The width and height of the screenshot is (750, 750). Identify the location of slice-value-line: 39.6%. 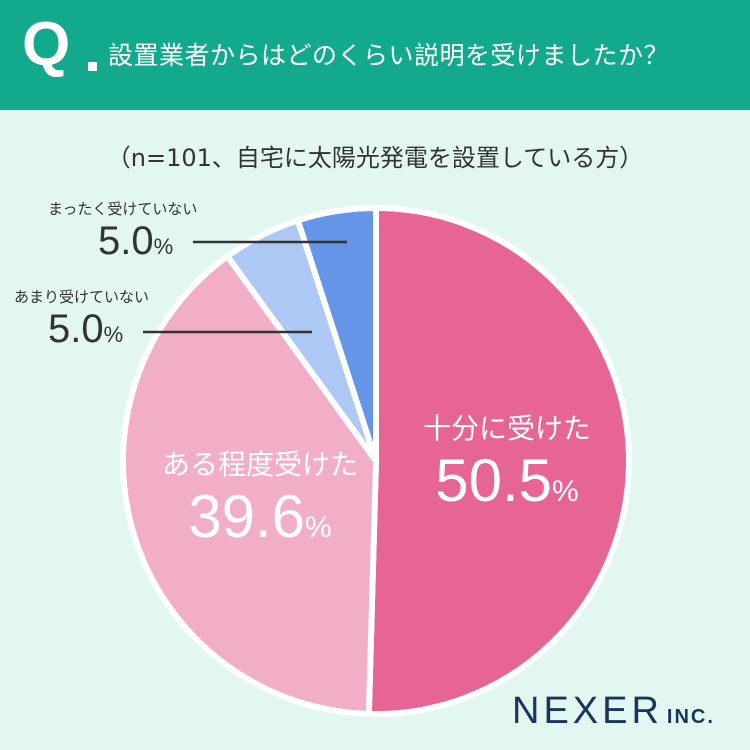
(260, 516).